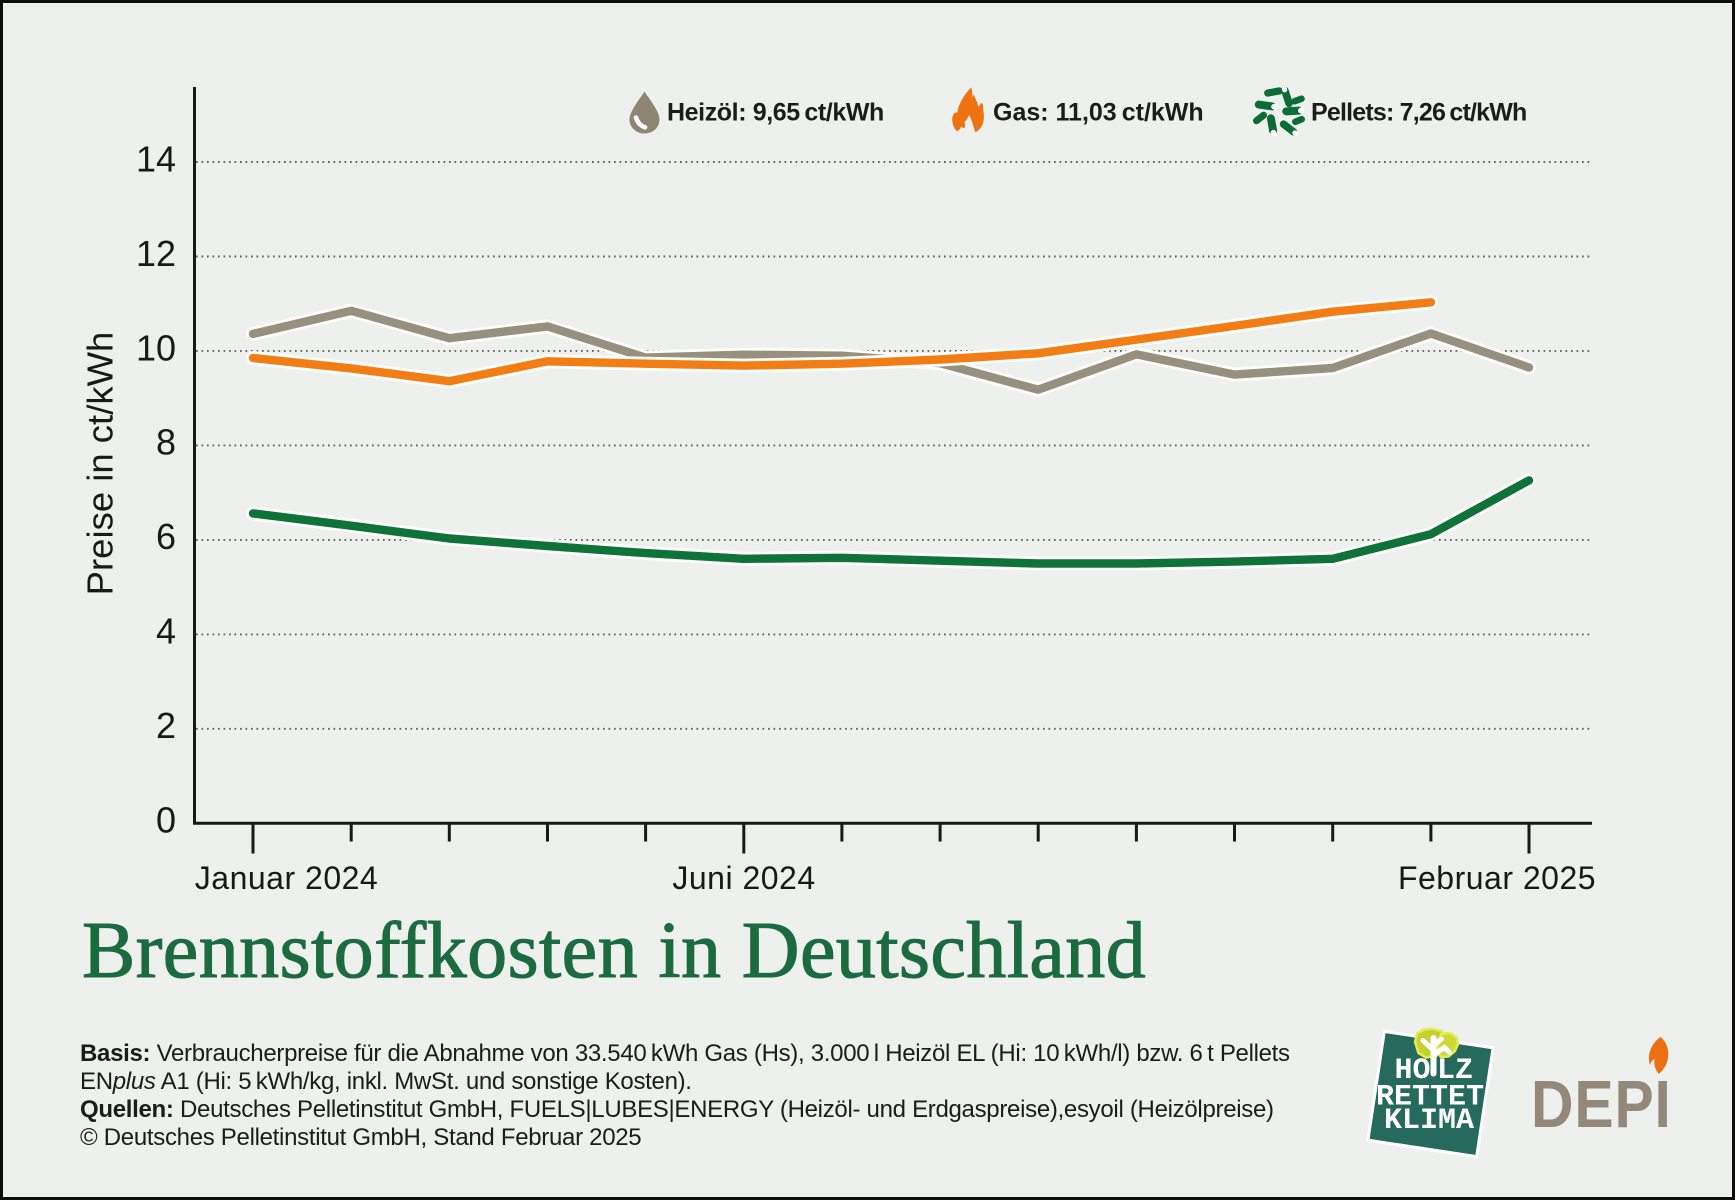 Image resolution: width=1735 pixels, height=1200 pixels. Describe the element at coordinates (286, 878) in the screenshot. I see `svg-text: Januar 2024` at that location.